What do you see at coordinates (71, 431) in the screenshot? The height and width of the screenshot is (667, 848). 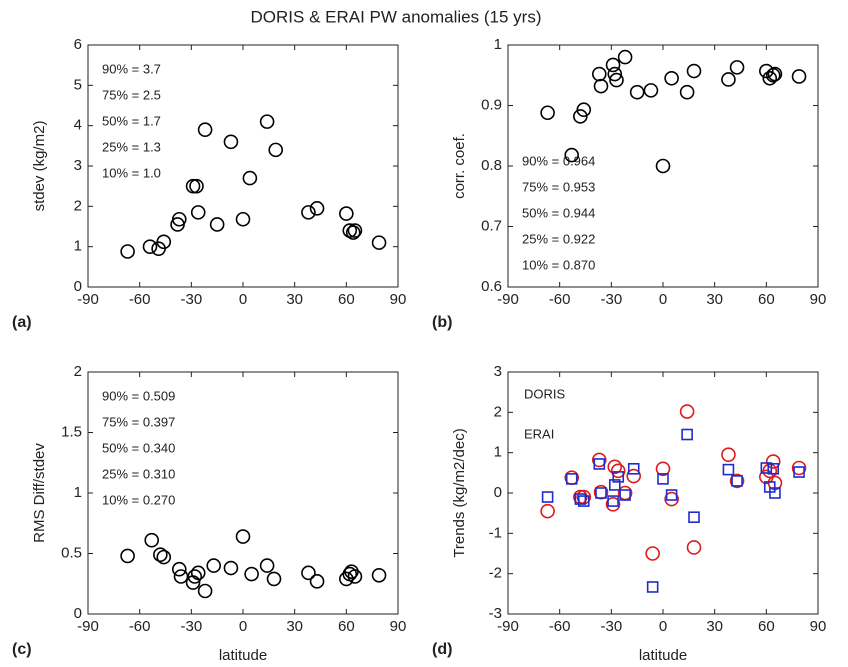 I see `y-tick-label: 1.5` at bounding box center [71, 431].